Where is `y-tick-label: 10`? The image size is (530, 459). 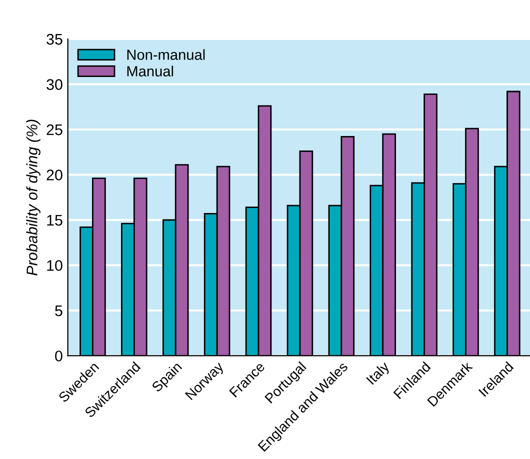 y-tick-label: 10 is located at coordinates (54, 265).